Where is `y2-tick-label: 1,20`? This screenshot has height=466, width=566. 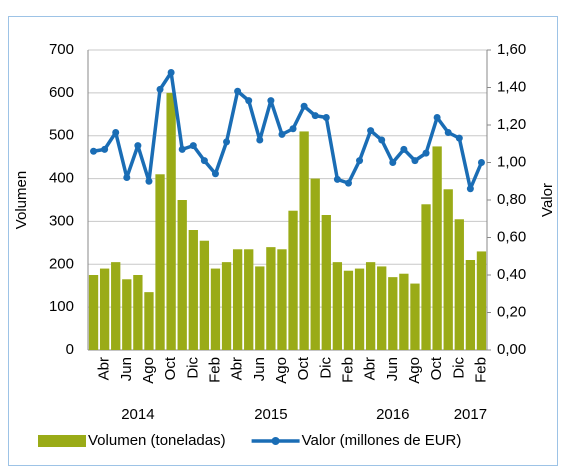
y2-tick-label: 1,20 is located at coordinates (511, 124).